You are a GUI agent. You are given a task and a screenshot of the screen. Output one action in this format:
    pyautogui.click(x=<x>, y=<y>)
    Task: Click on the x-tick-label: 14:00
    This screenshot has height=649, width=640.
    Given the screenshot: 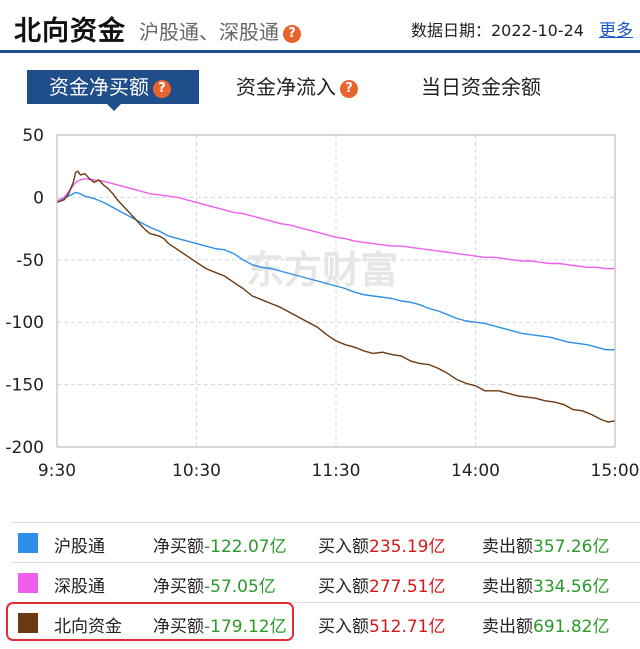 What is the action you would take?
    pyautogui.click(x=475, y=471)
    